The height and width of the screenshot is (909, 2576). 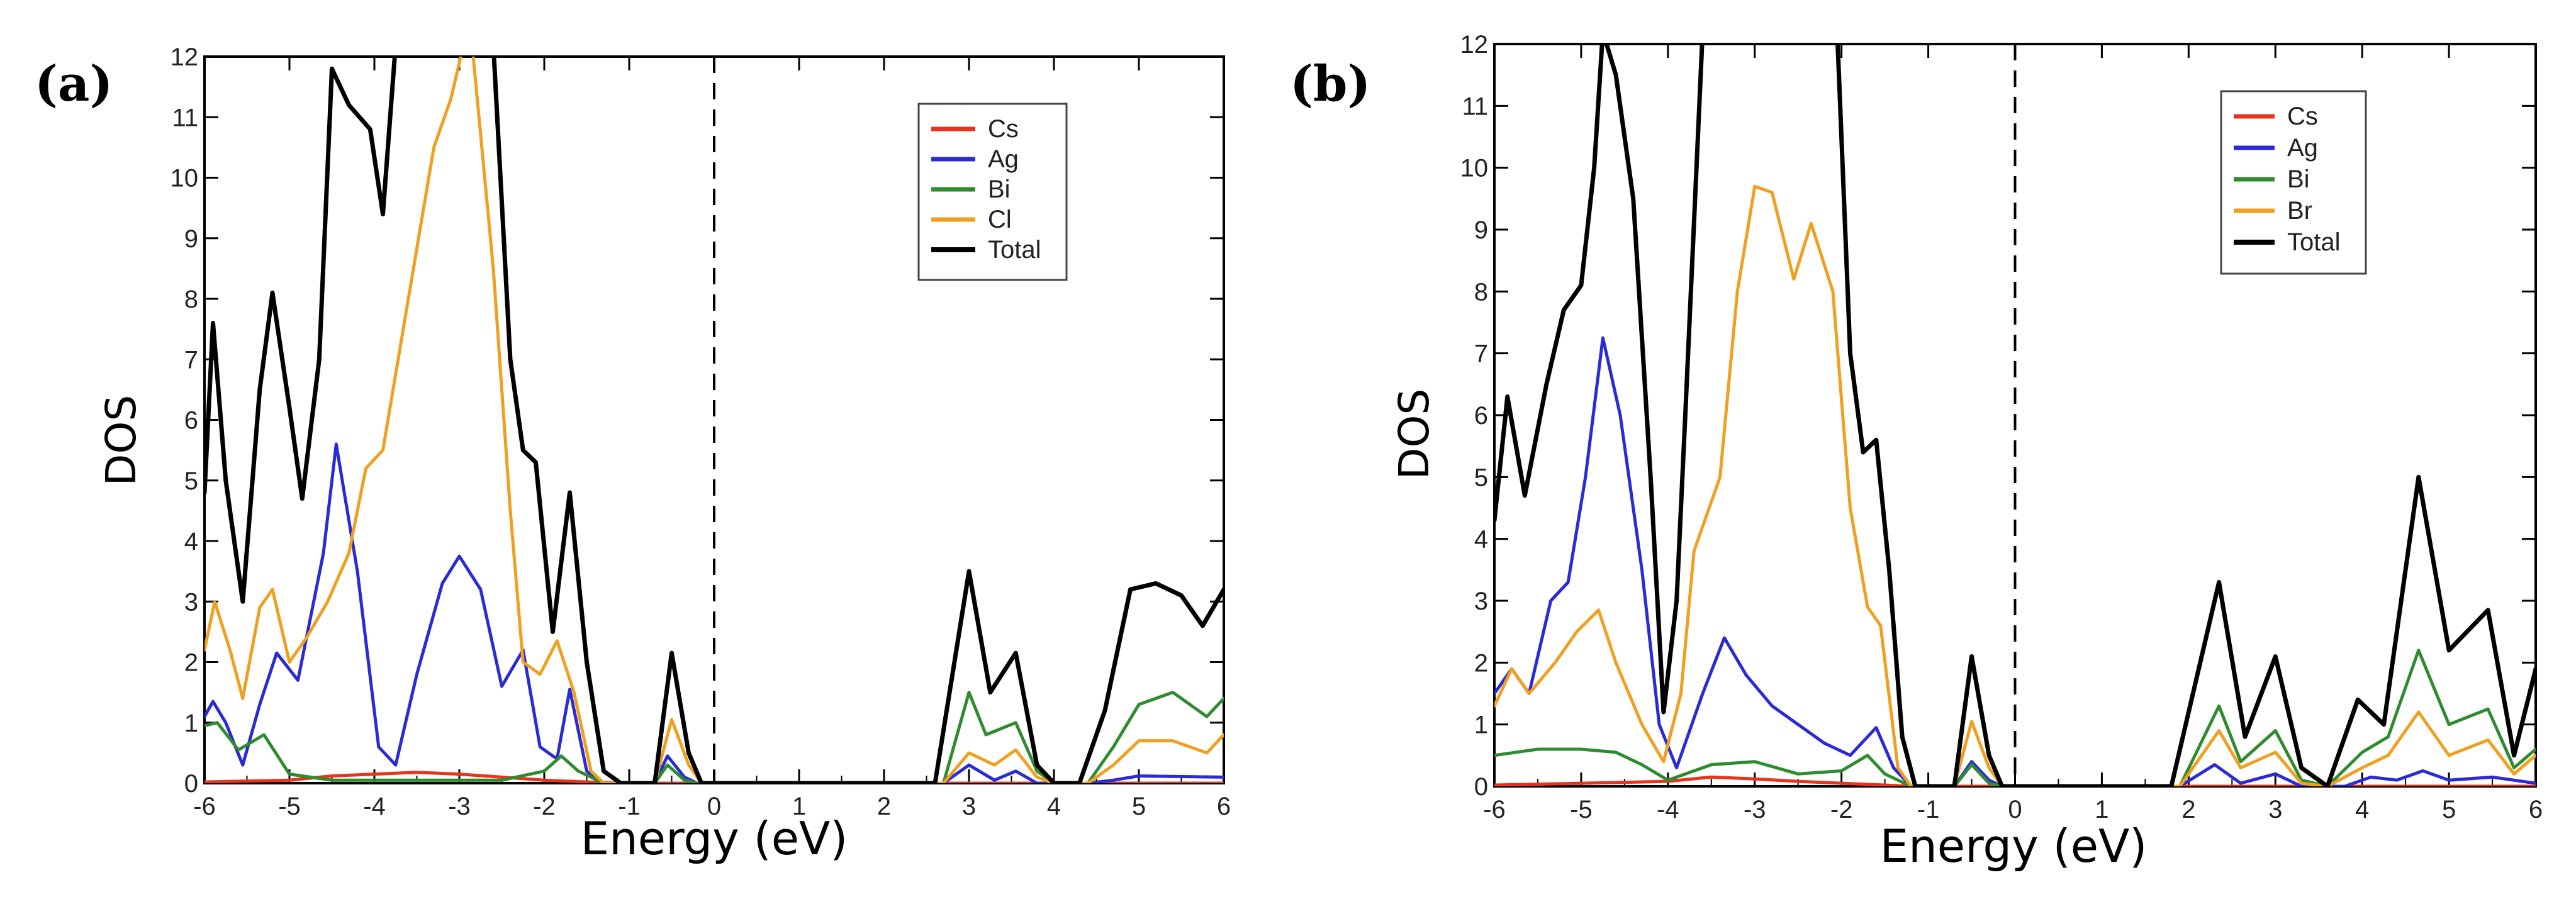 I want to click on panel-b-xtick-label: -5, so click(x=1581, y=809).